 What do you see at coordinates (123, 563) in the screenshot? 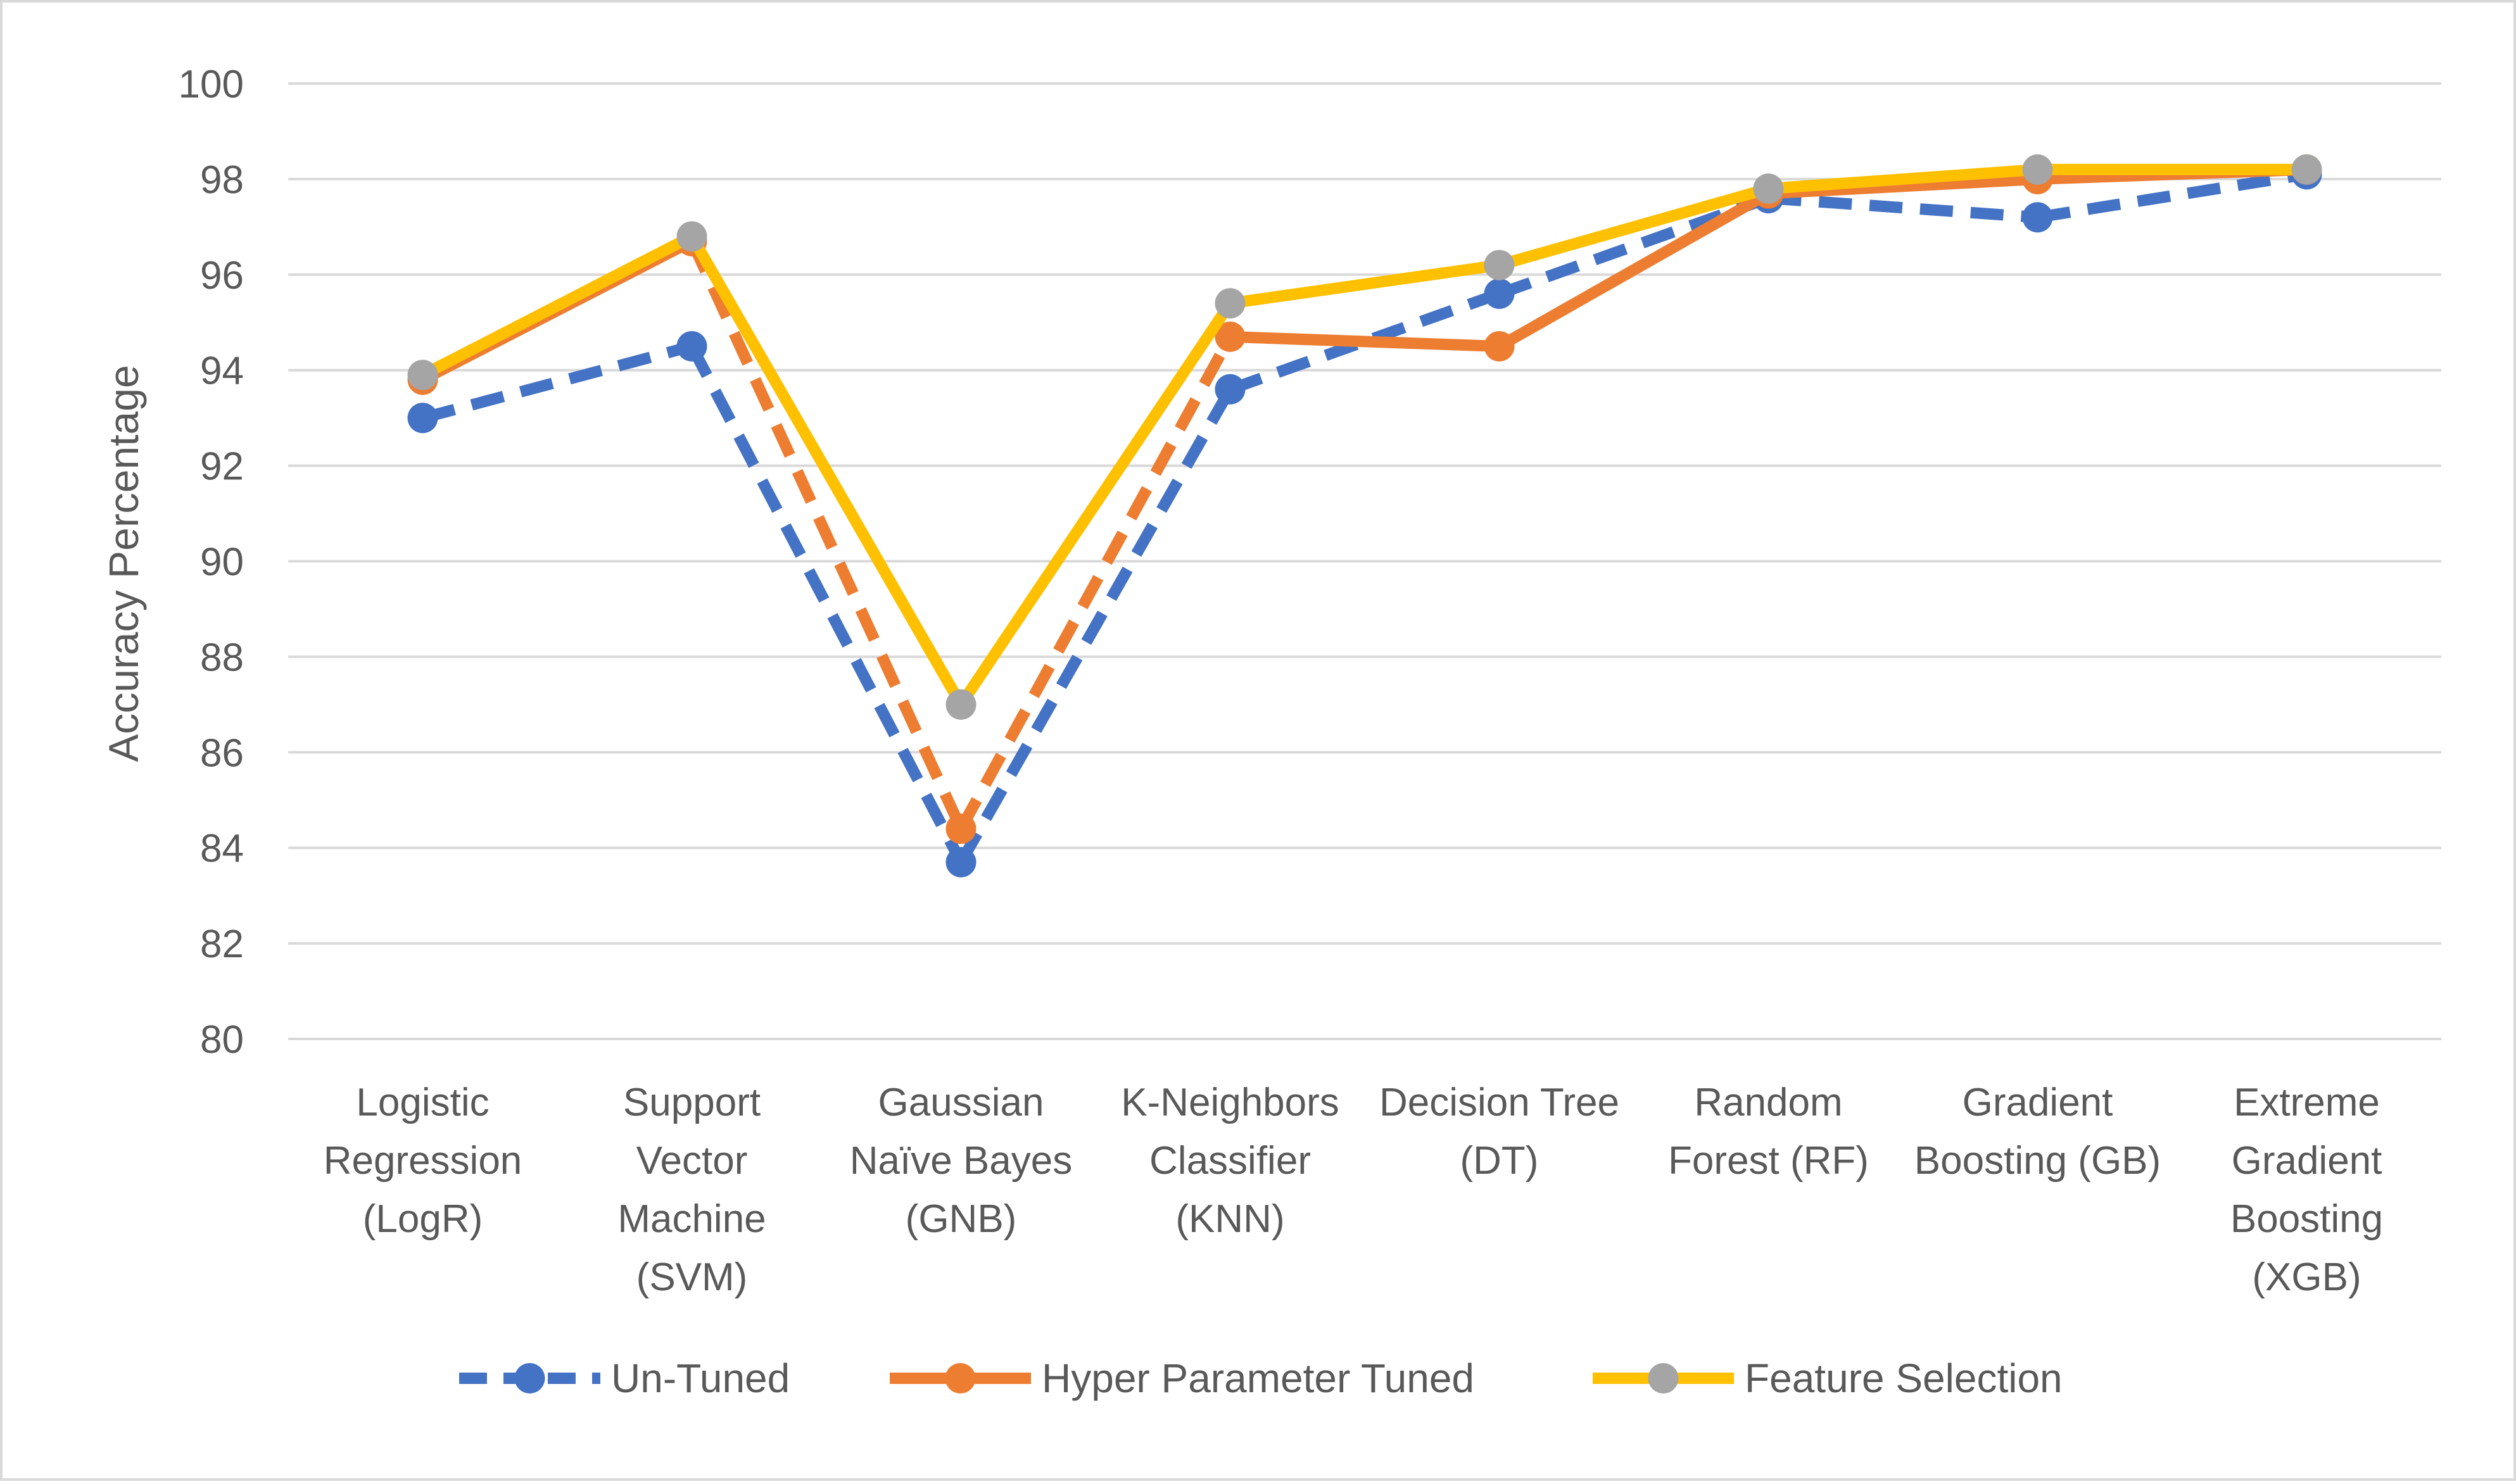
I see `y-axis-label: Accuracy Percentage` at bounding box center [123, 563].